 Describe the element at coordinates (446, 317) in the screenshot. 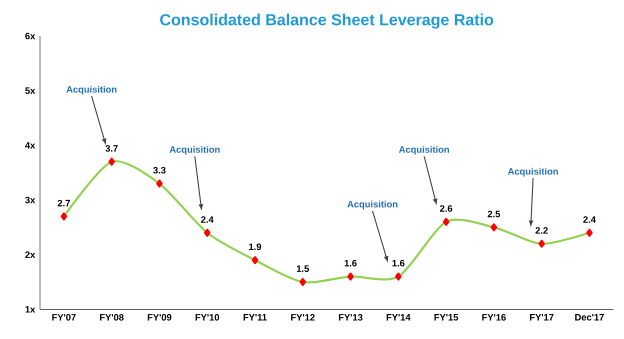

I see `x-tick-label: FY'15` at that location.